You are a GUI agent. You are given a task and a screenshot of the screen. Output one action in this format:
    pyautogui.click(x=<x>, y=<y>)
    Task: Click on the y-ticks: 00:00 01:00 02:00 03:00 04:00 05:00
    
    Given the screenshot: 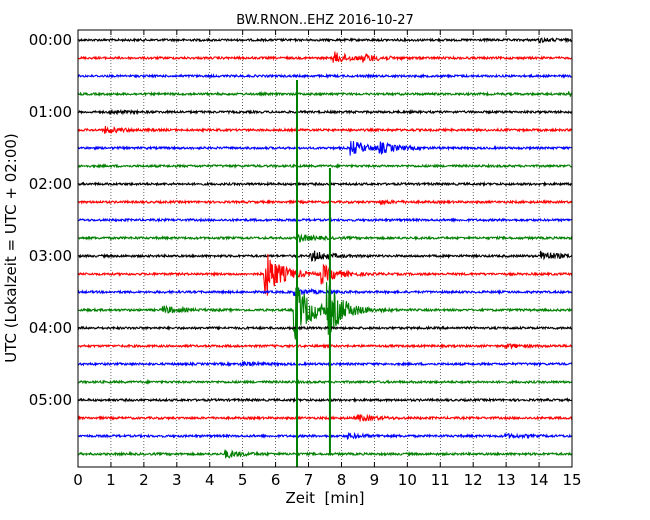 What is the action you would take?
    pyautogui.click(x=56, y=220)
    